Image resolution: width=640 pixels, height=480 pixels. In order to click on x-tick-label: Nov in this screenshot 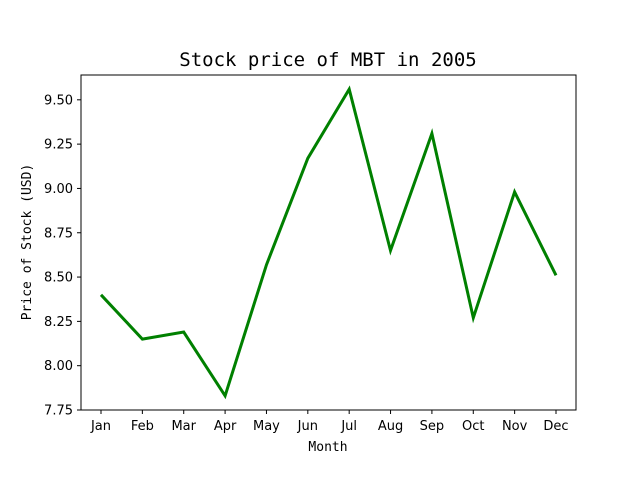, I will do `click(515, 426)`.